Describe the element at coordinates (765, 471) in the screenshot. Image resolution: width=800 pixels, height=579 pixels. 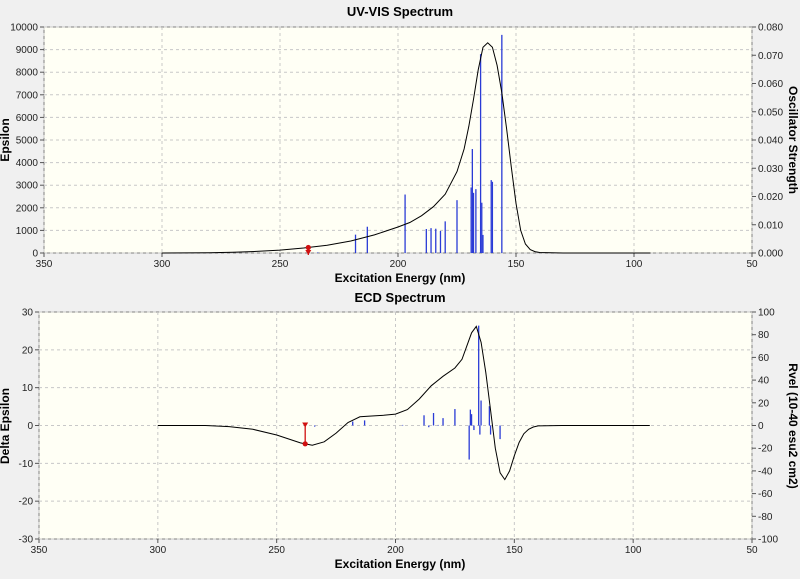
I see `y2-tick-label: -40` at that location.